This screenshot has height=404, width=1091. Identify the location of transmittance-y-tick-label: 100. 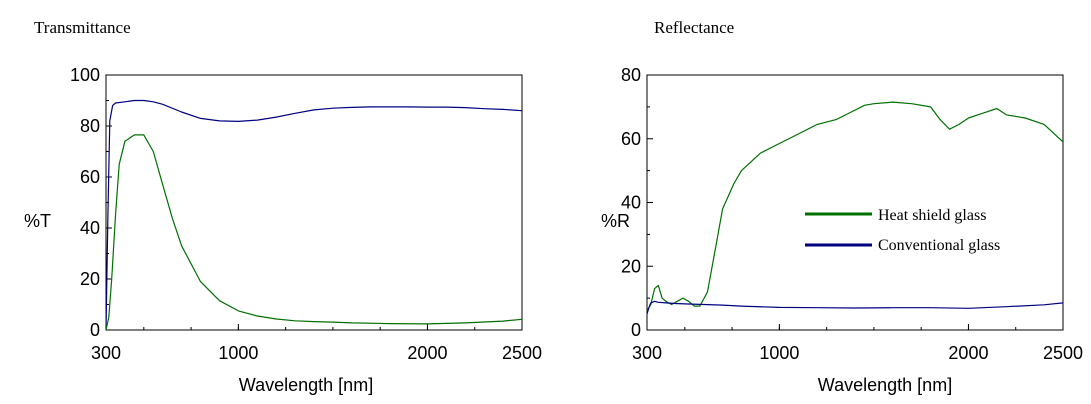
(85, 75).